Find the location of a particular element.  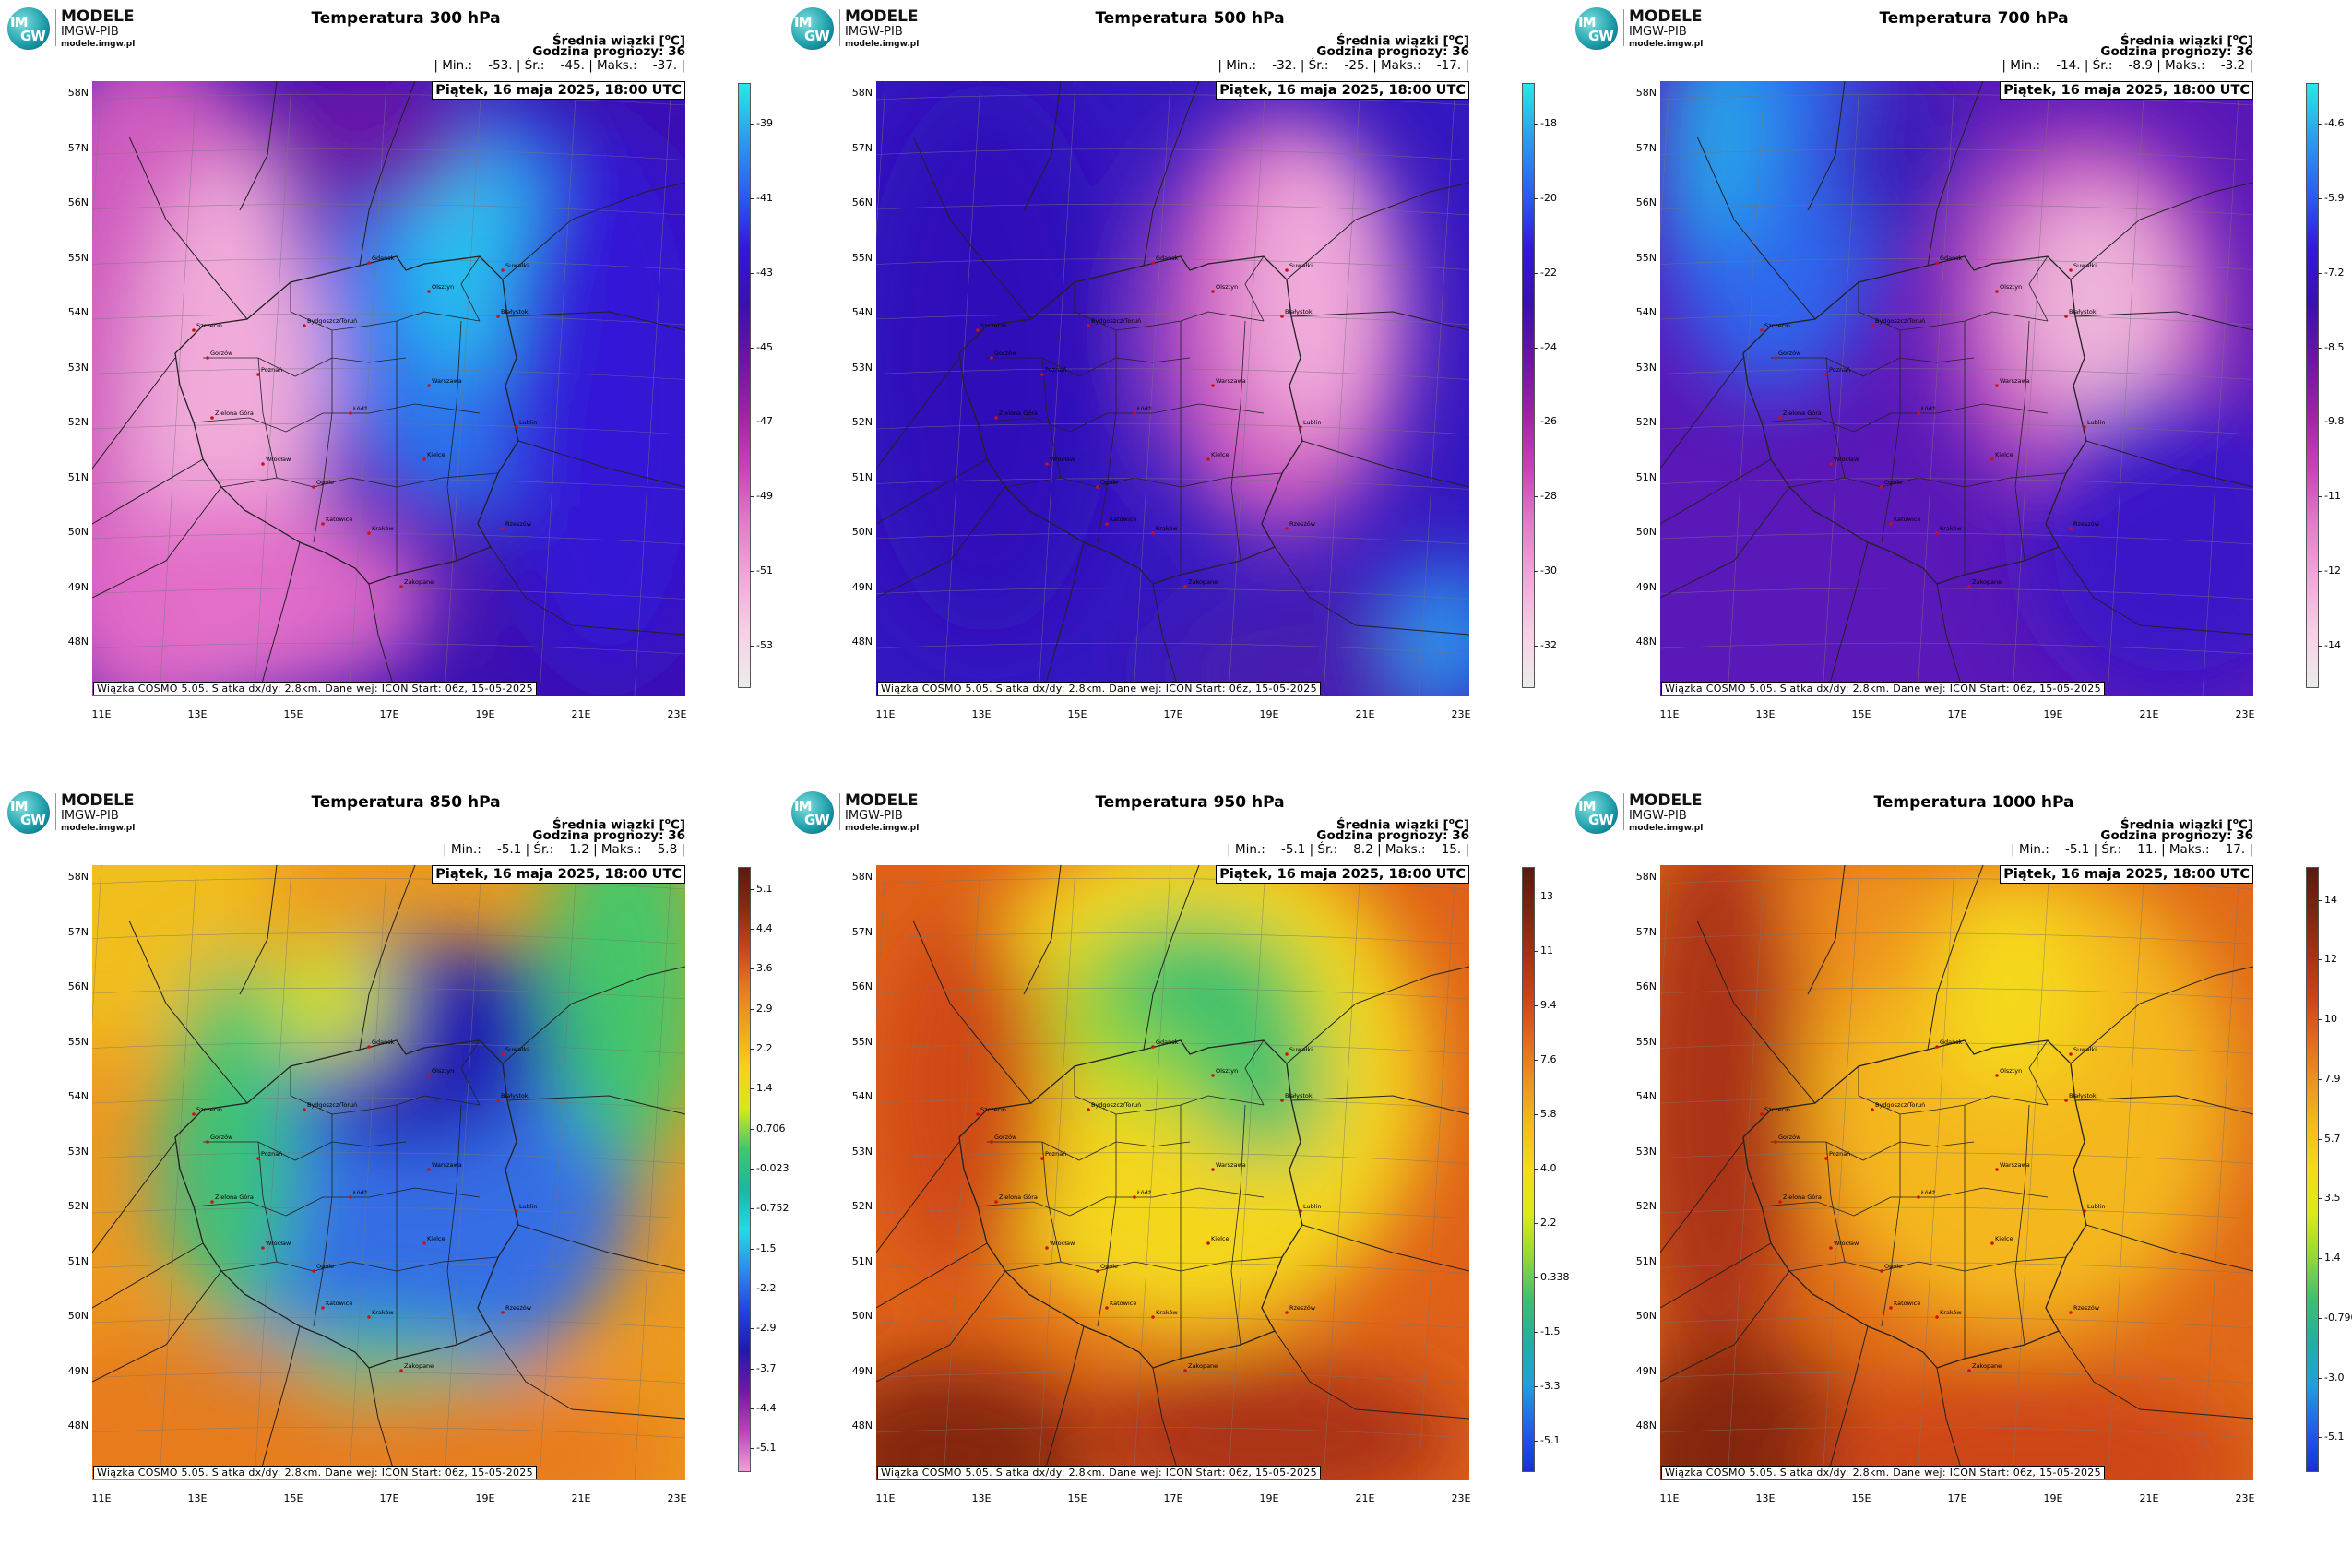

forecast-hour: Godzina prognozy: 36 is located at coordinates (2176, 51).